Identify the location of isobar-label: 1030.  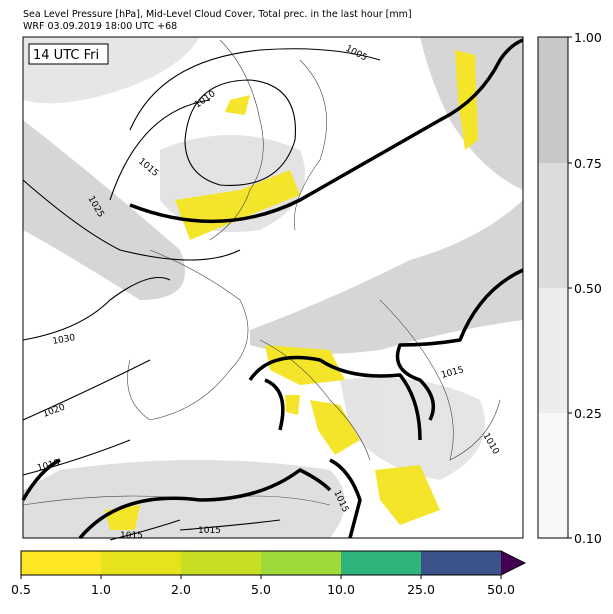
(64, 340).